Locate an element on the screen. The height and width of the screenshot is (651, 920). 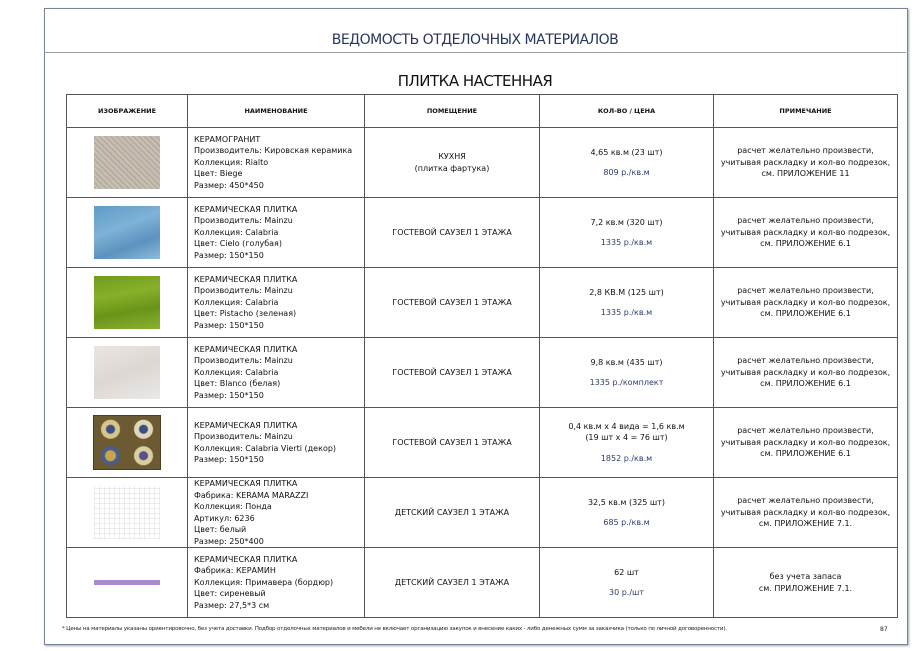
qty-price-cell: 9,8 кв.м (435 шт) 1335 р./комплект is located at coordinates (626, 372).